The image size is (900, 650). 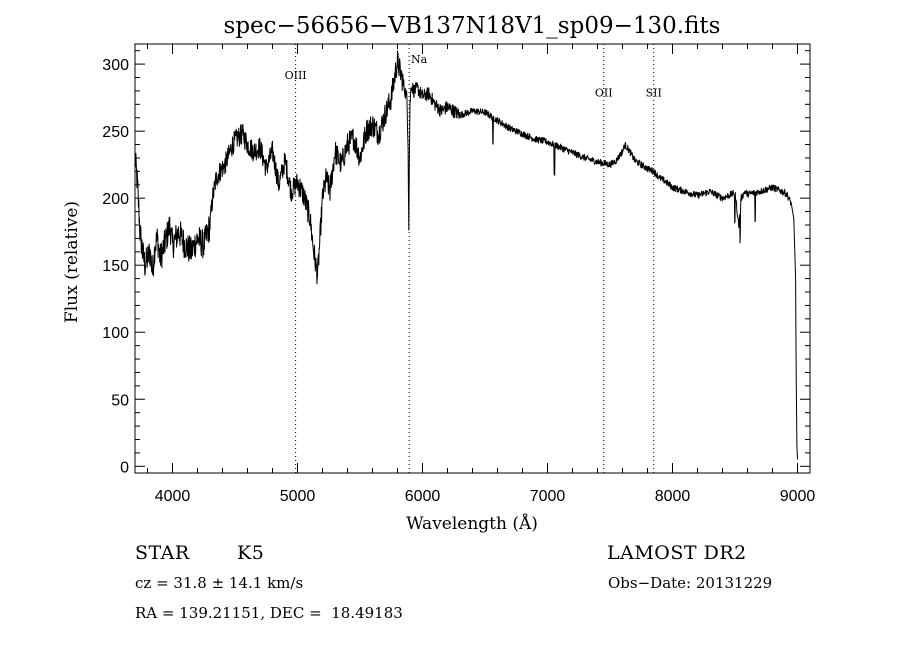 What do you see at coordinates (115, 65) in the screenshot?
I see `y-tick-label: 300` at bounding box center [115, 65].